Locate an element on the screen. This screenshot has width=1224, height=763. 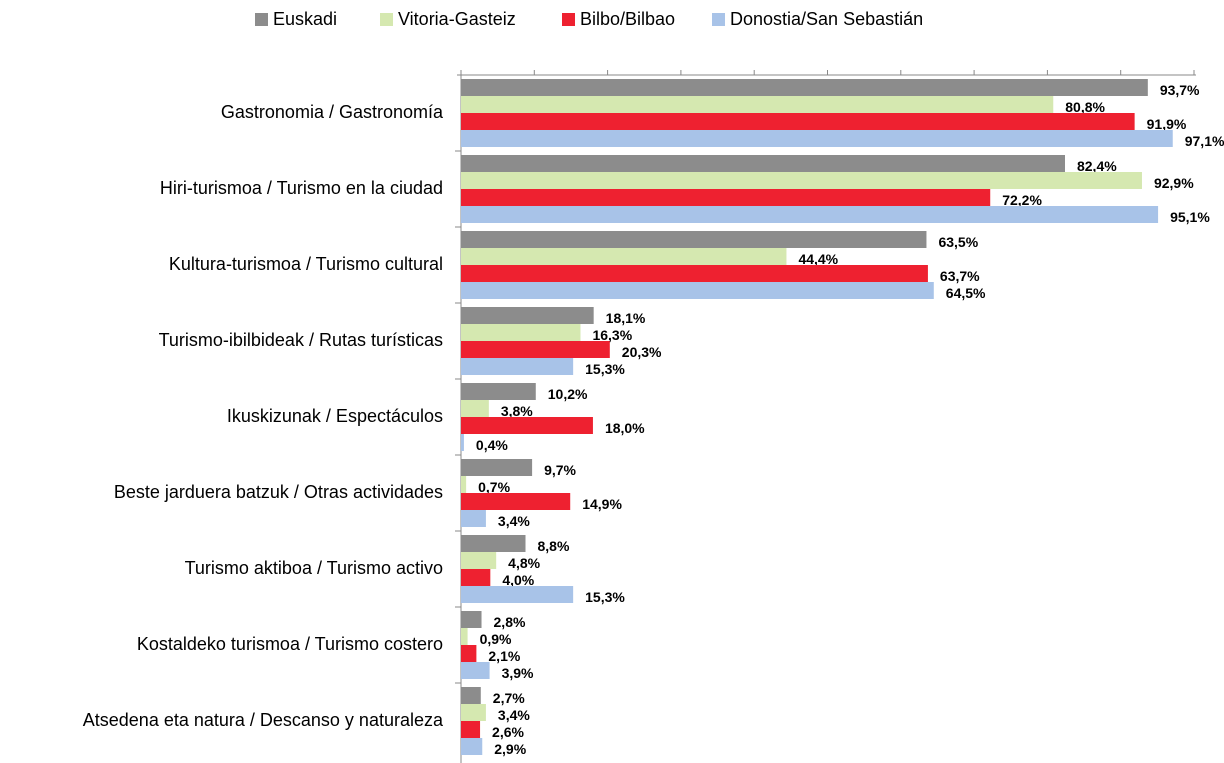
value-label: 64,5% is located at coordinates (966, 293).